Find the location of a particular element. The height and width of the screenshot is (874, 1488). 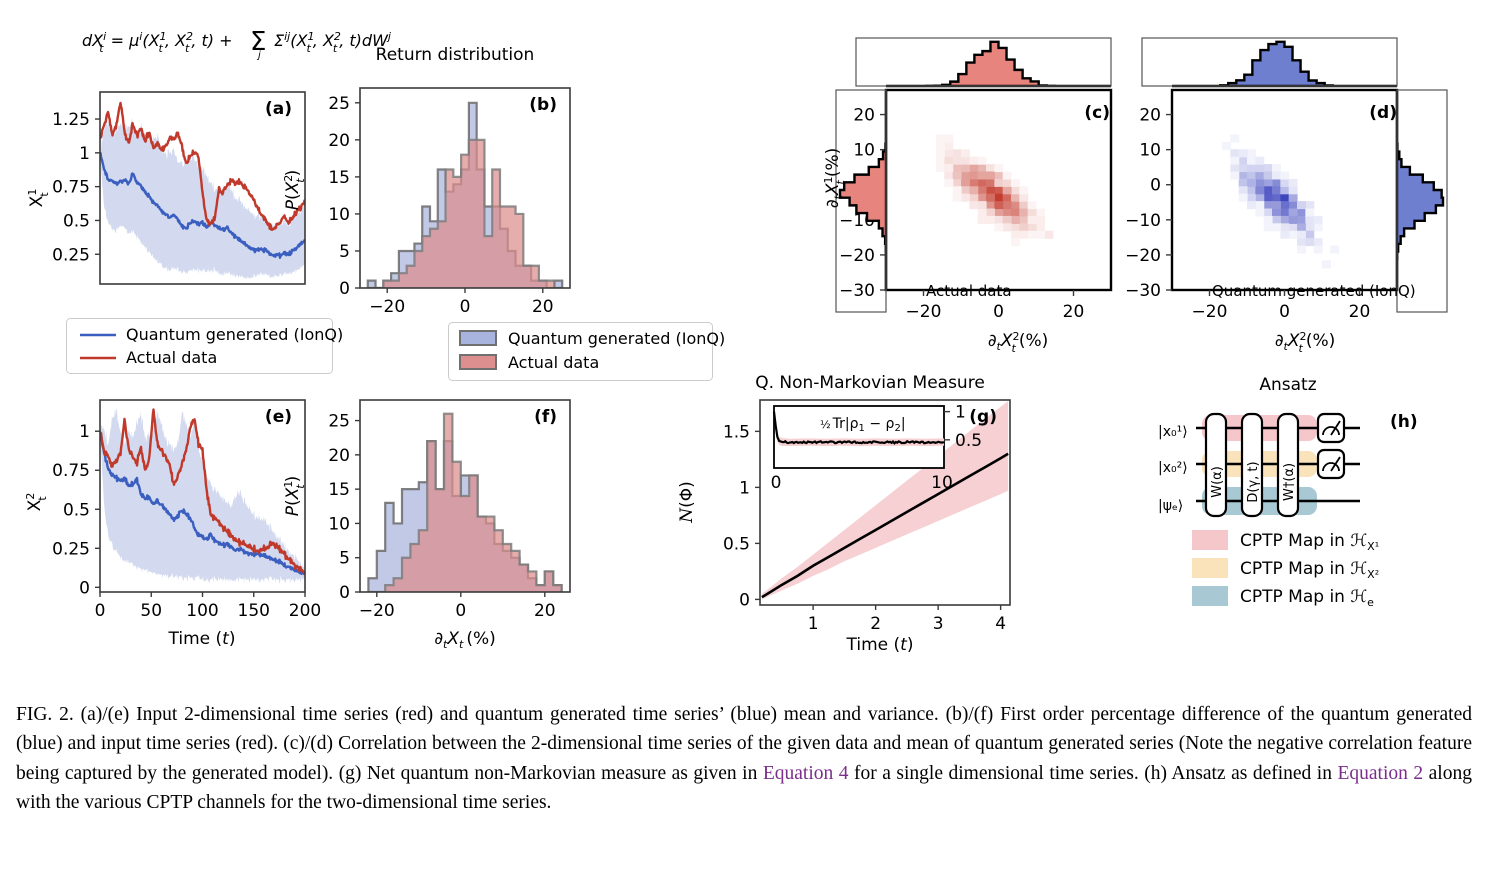

panel-f: 0 5 10 15 20 25 −20 0 20 (f) P(X1t) ∂tXt (%) is located at coordinates (450, 522).